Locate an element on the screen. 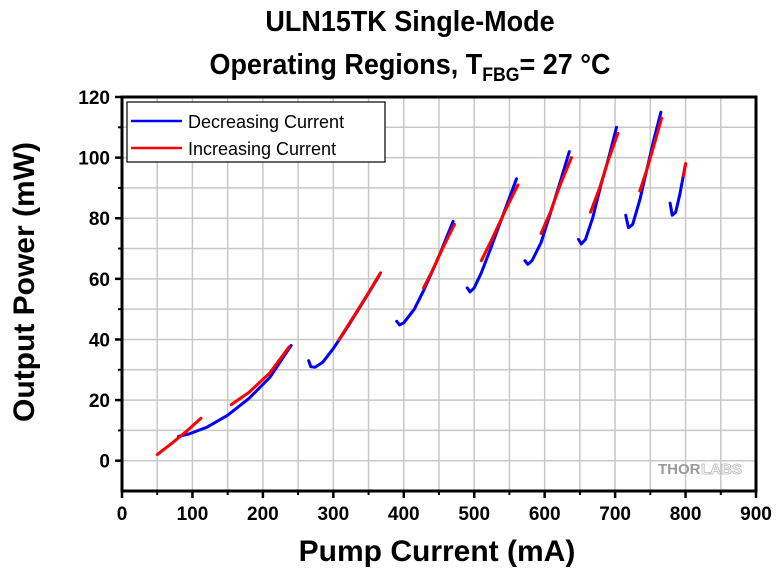 The height and width of the screenshot is (573, 780). x-tick-label: 900 is located at coordinates (756, 514).